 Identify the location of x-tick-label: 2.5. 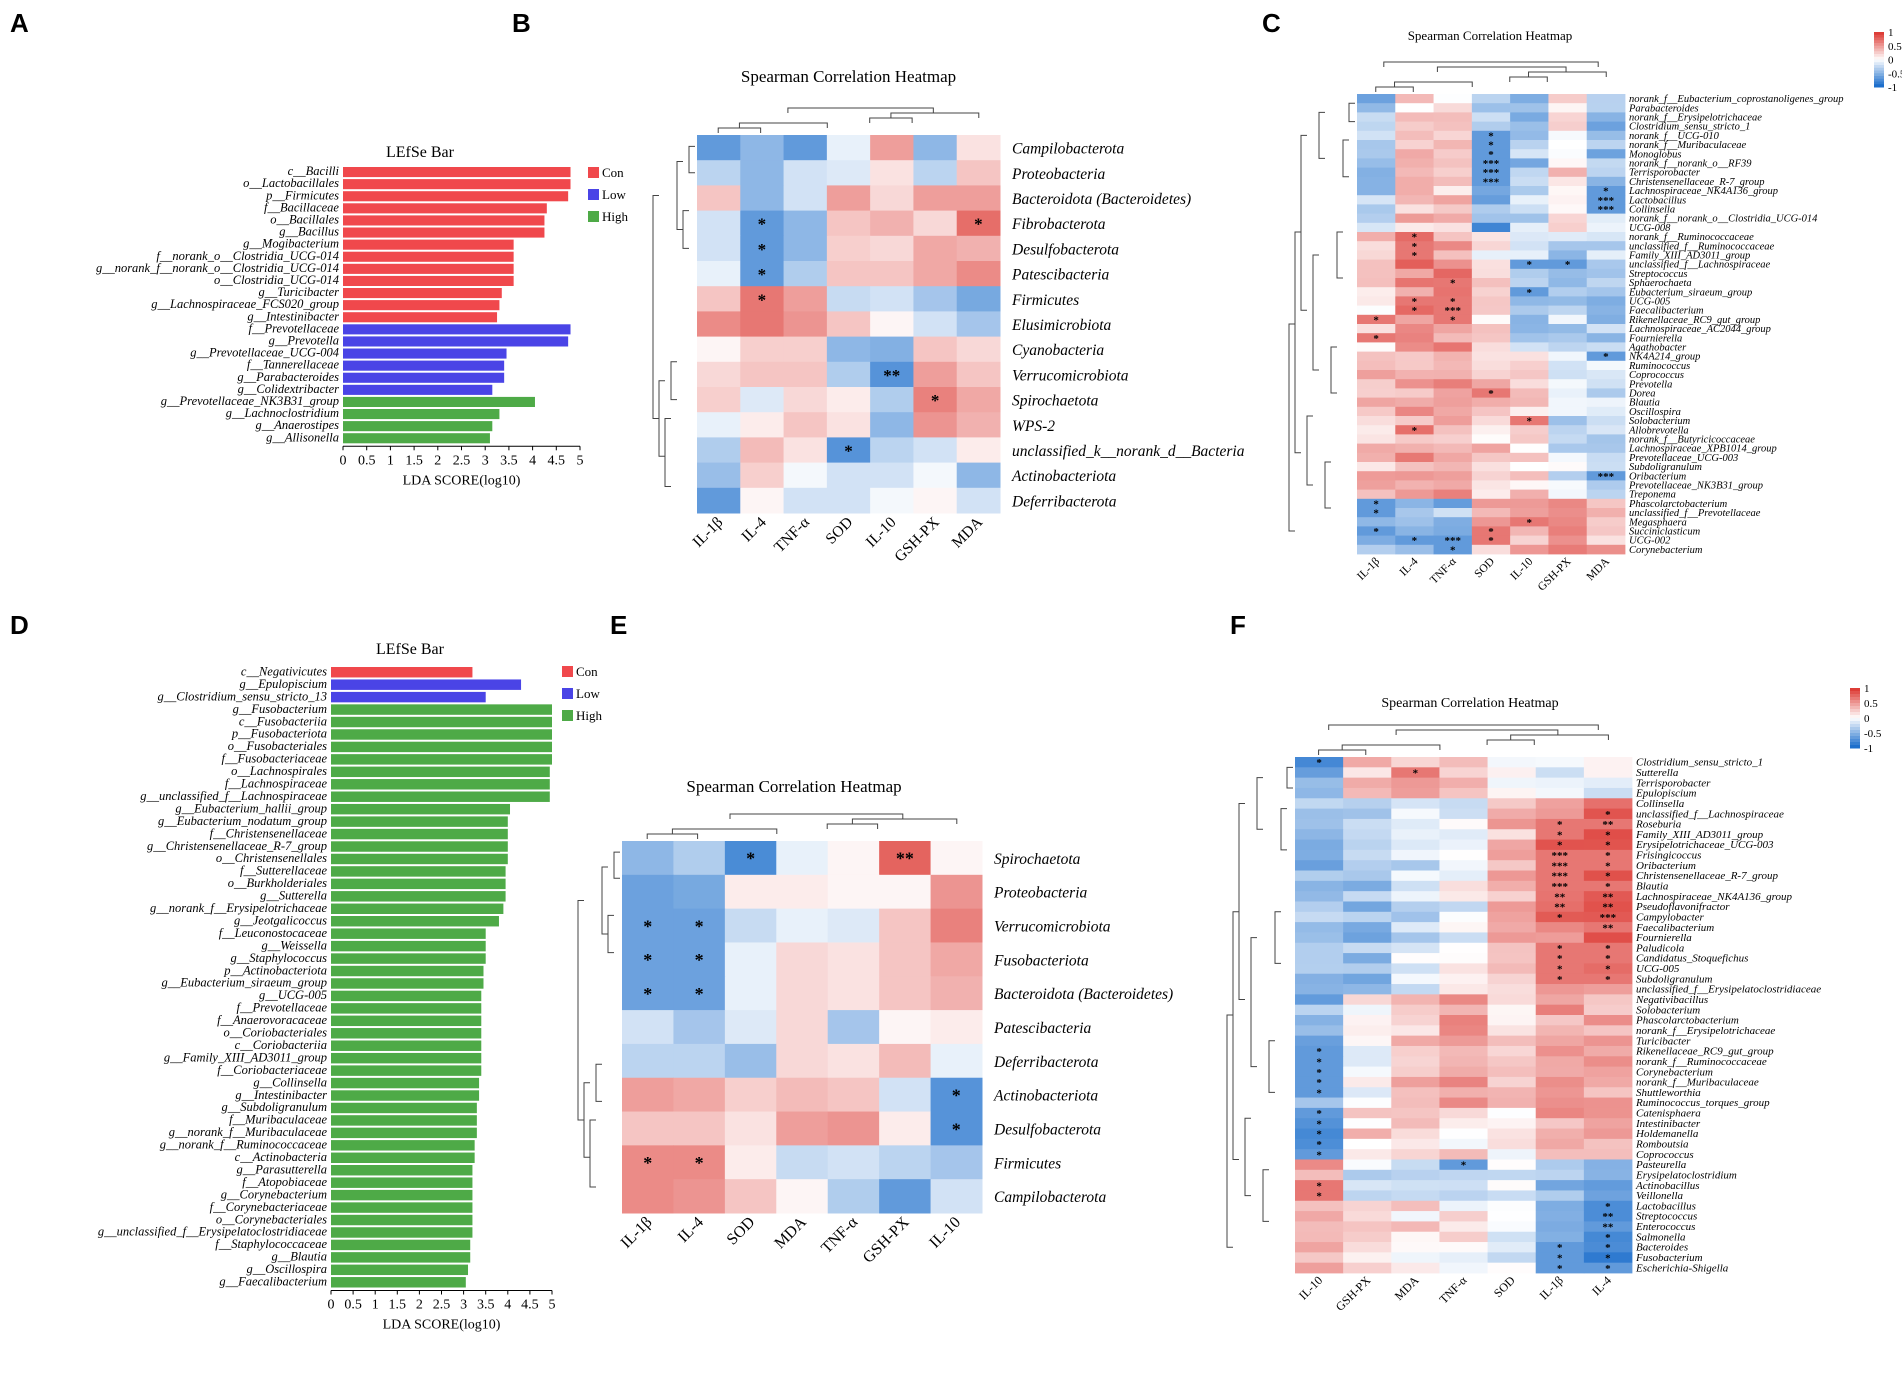
(442, 1305).